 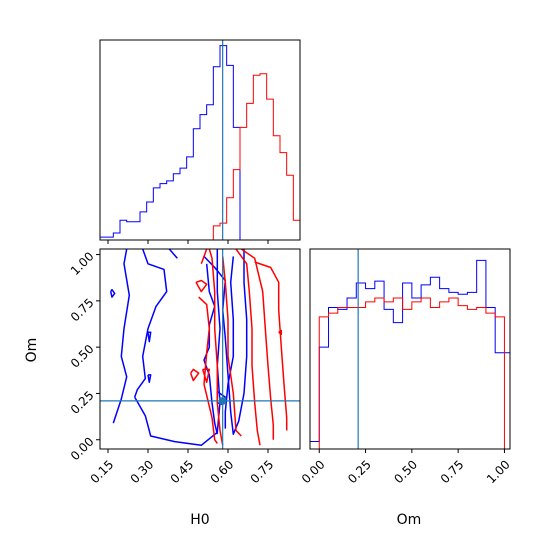 I want to click on om-x-tick-label: 1.00, so click(x=498, y=471).